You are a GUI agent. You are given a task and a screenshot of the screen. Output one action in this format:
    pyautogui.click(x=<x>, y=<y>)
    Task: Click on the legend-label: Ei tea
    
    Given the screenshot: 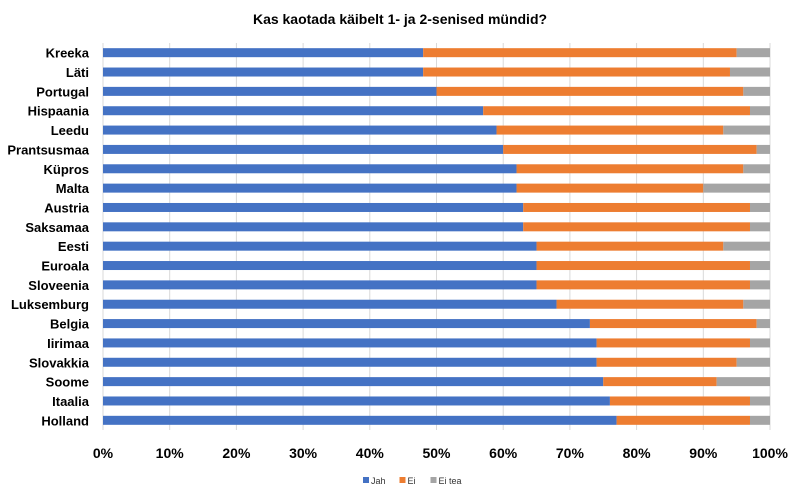 What is the action you would take?
    pyautogui.click(x=450, y=481)
    